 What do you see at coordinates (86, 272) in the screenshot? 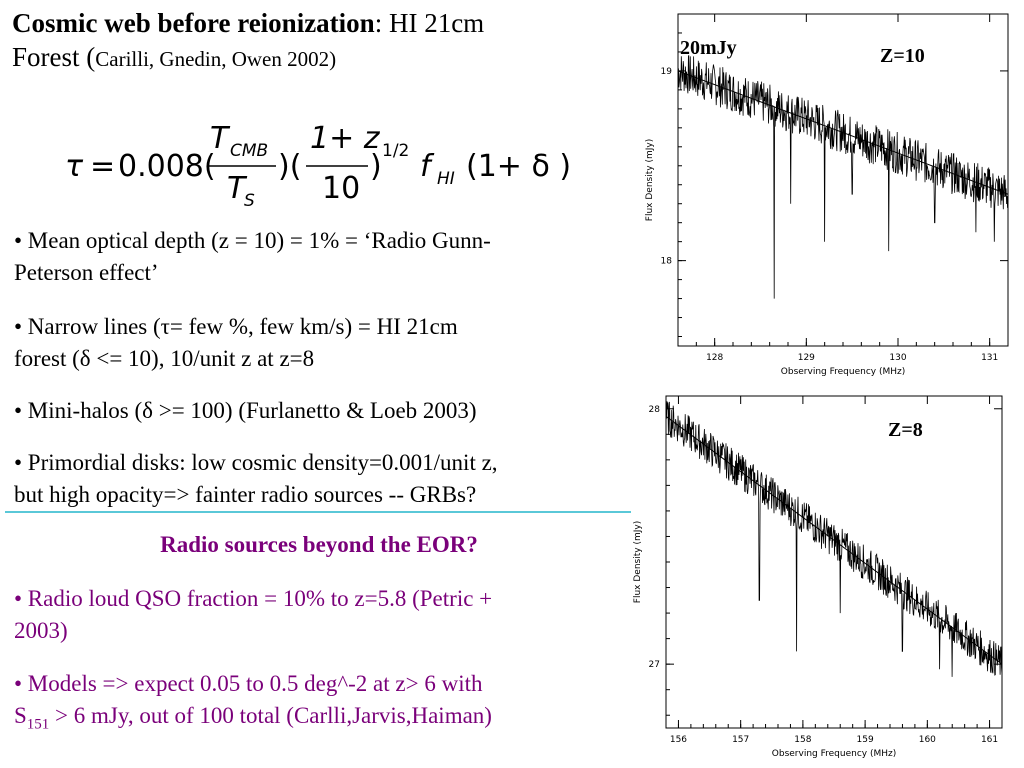
I see `bullet-text: Peterson effect’` at bounding box center [86, 272].